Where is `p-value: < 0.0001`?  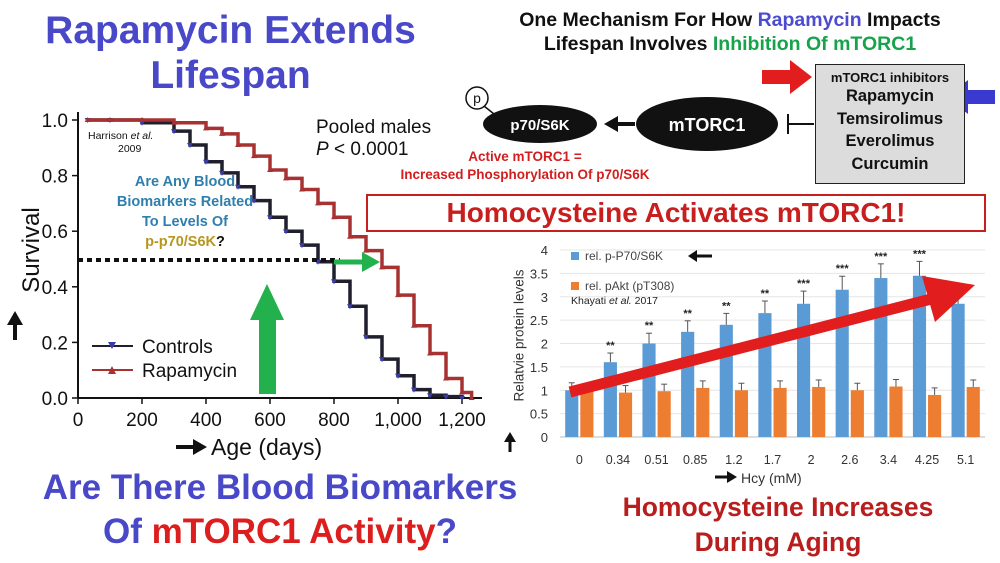 p-value: < 0.0001 is located at coordinates (368, 149).